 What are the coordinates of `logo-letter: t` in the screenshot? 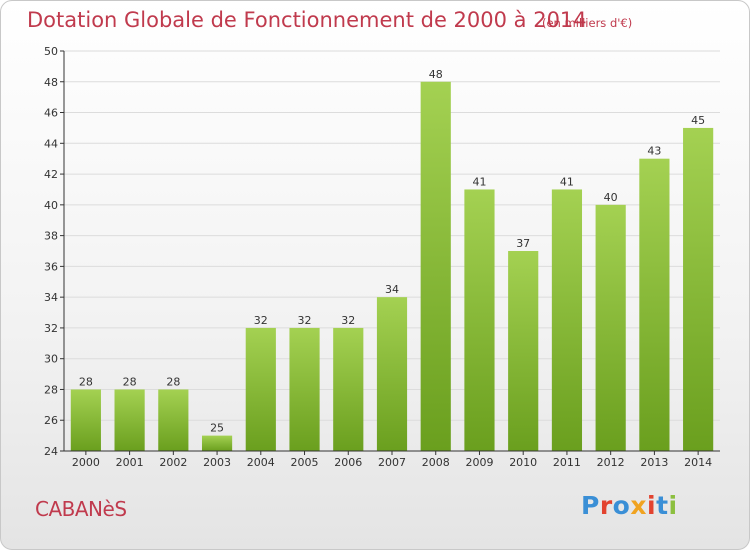 It's located at (662, 505).